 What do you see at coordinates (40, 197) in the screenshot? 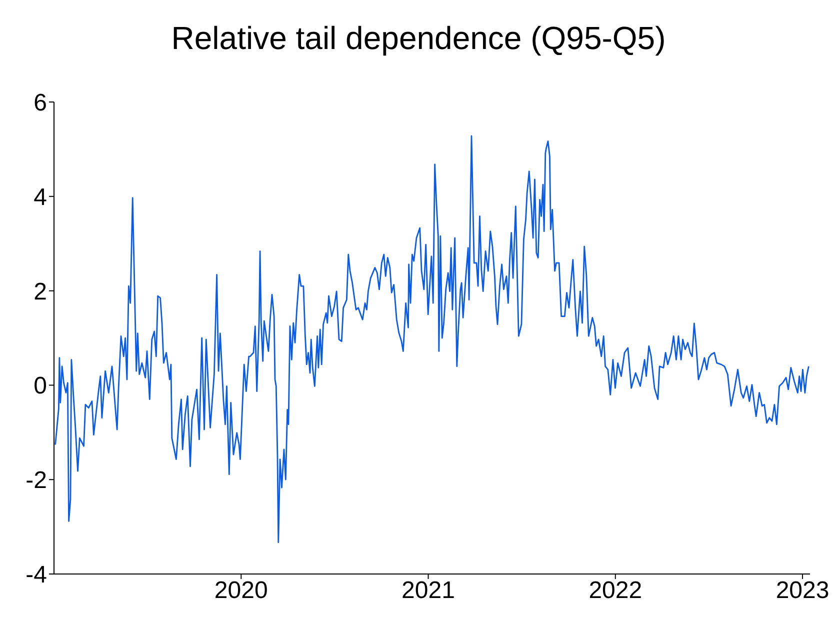
I see `y-tick-label: 4` at bounding box center [40, 197].